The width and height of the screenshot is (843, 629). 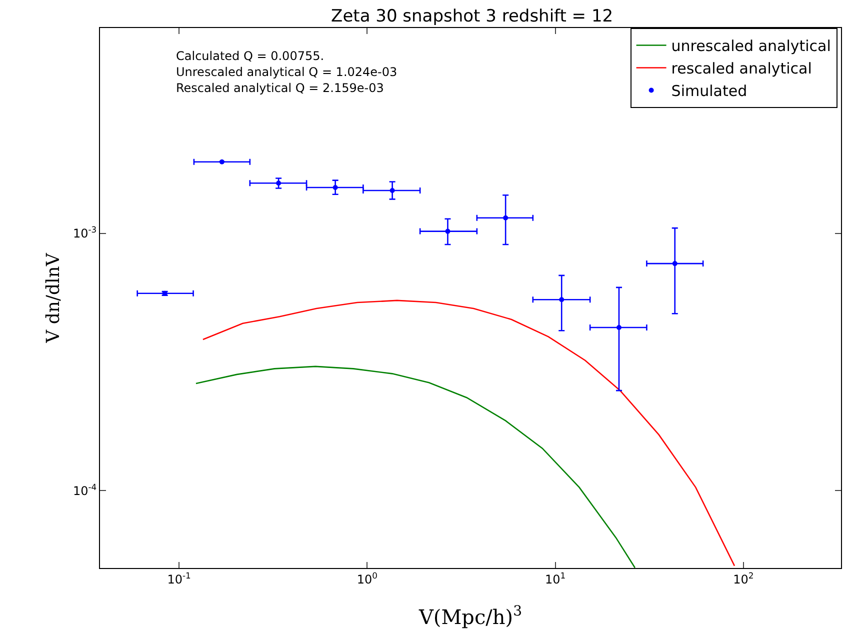 I want to click on annotation: Unrescaled analytical Q = 1.024e-03, so click(x=287, y=72).